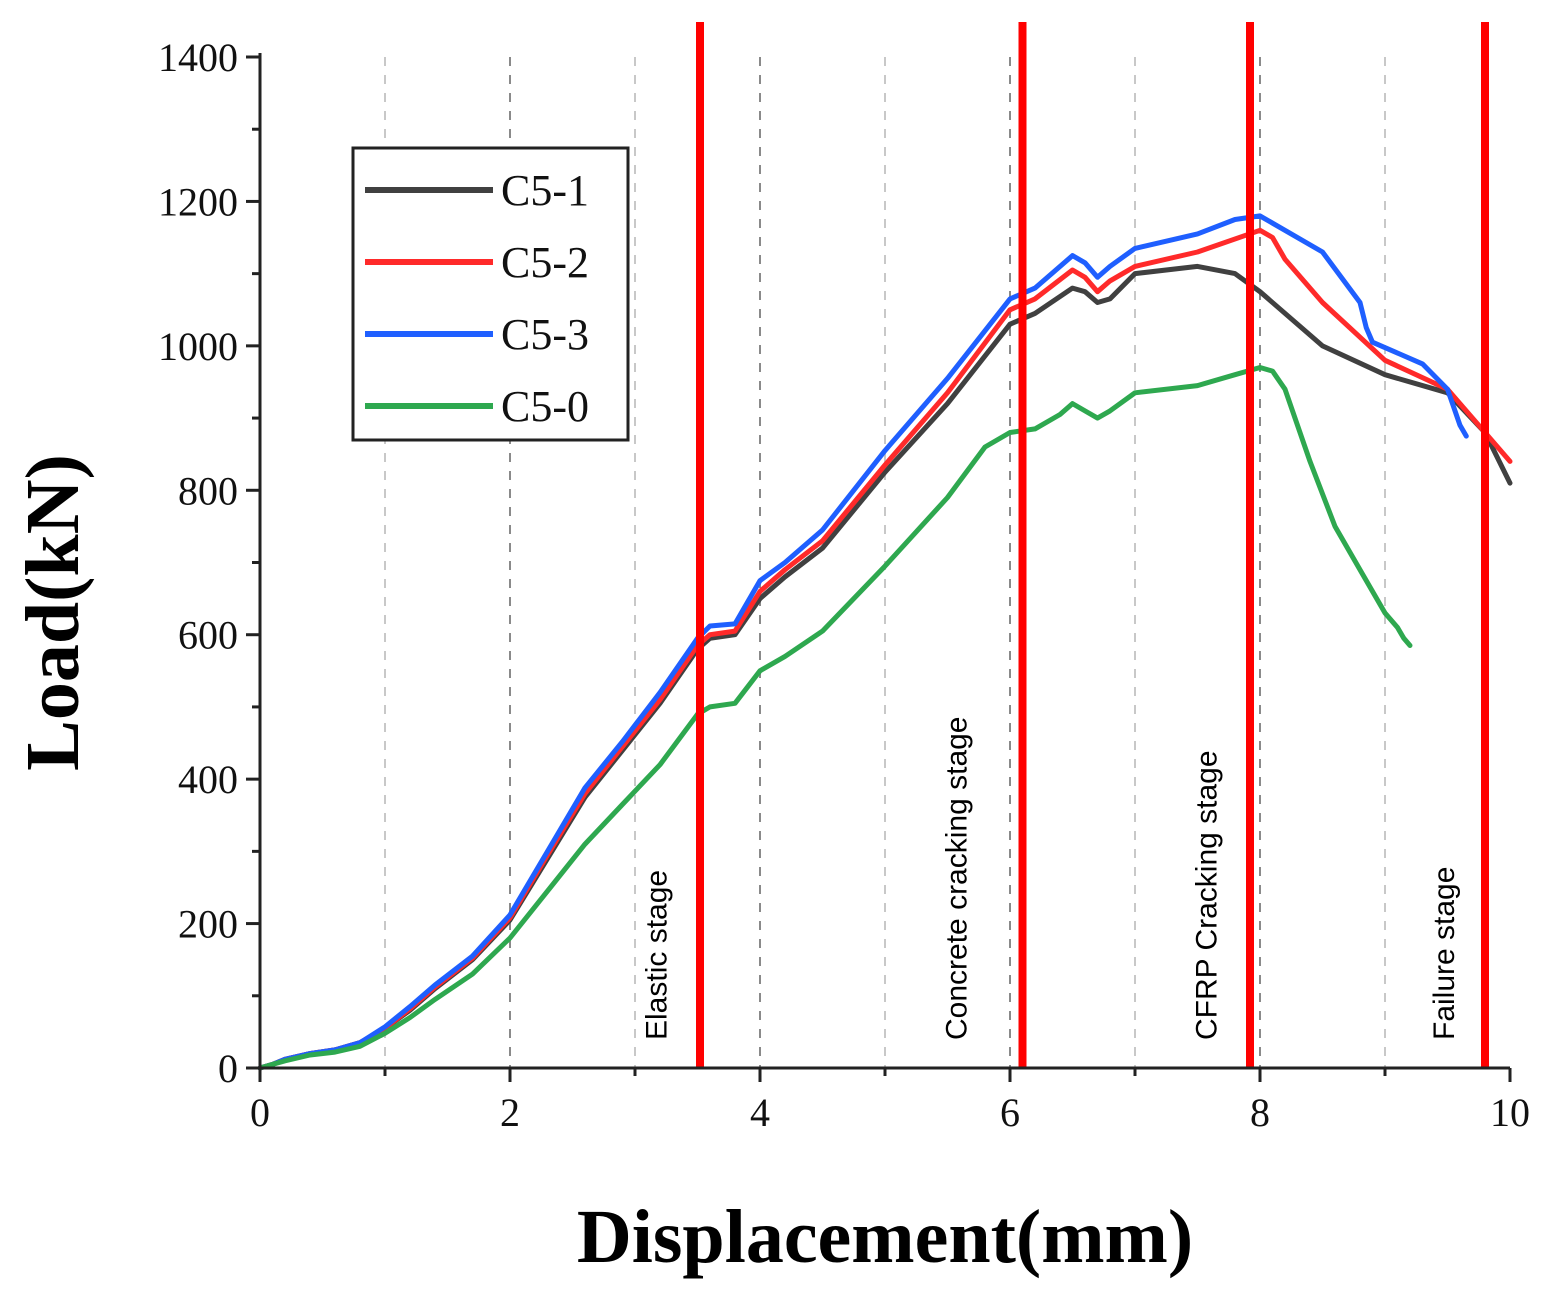 The image size is (1556, 1304). I want to click on x-tick-label: 0, so click(260, 1112).